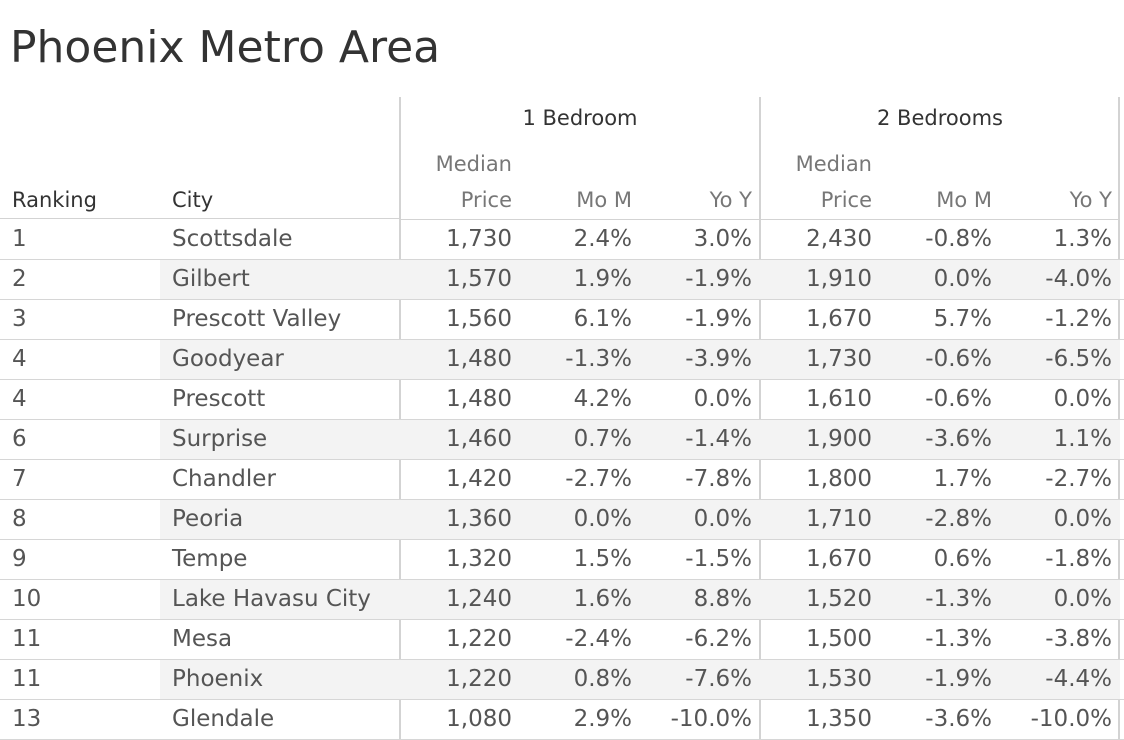 The width and height of the screenshot is (1124, 740). I want to click on city-cell: Prescott, so click(219, 399).